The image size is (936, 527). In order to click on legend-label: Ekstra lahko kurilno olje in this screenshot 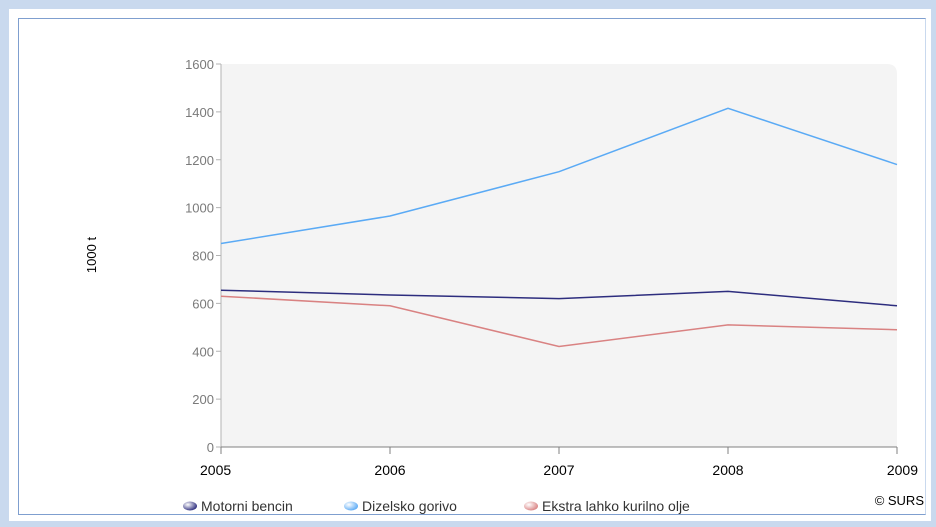, I will do `click(616, 506)`.